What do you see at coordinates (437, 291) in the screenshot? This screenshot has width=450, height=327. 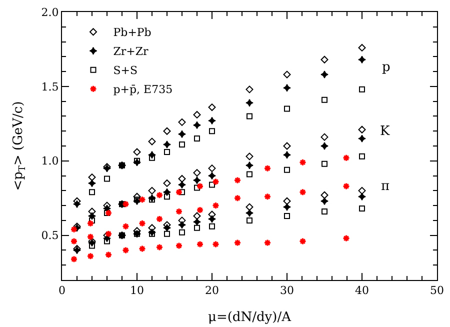 I see `x-tick-label: 50` at bounding box center [437, 291].